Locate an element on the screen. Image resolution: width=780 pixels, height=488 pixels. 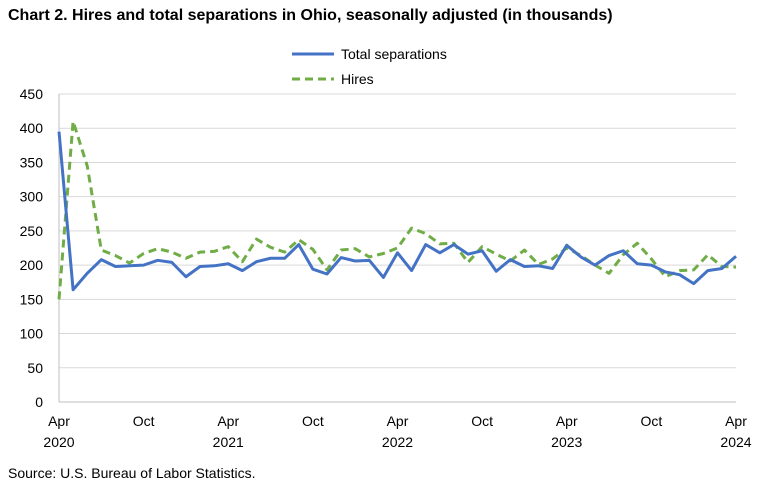
y-tick-label: 400 is located at coordinates (32, 128).